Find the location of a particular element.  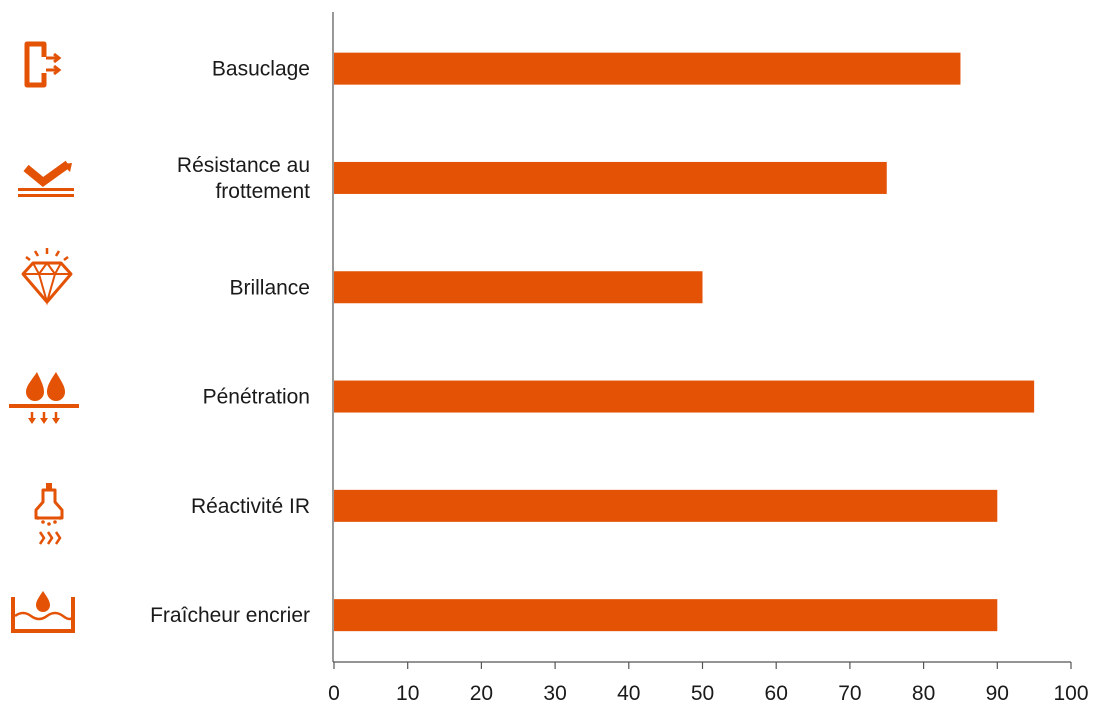

x-tick-label: 50 is located at coordinates (702, 693).